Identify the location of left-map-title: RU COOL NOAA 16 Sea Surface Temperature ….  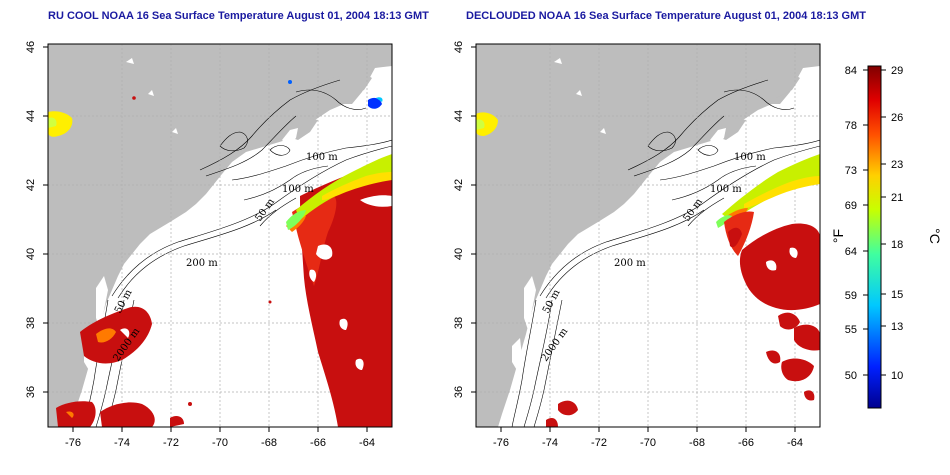
(238, 16).